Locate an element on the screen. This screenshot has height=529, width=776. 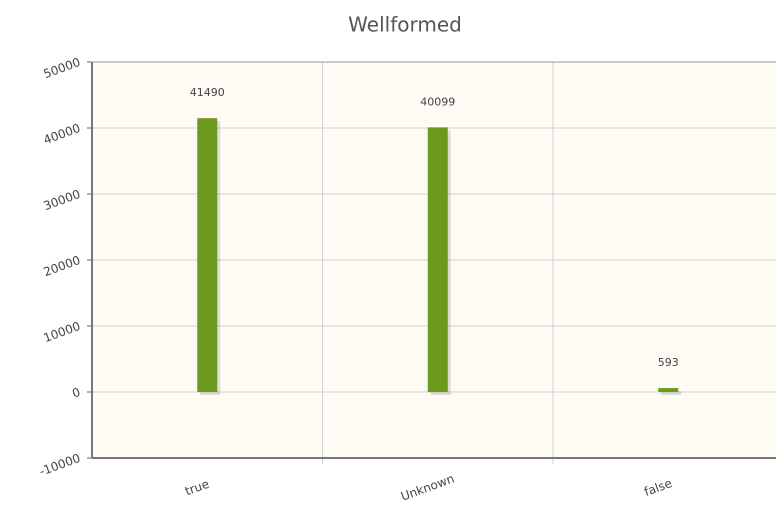
y-tick-label: 30000 is located at coordinates (62, 200).